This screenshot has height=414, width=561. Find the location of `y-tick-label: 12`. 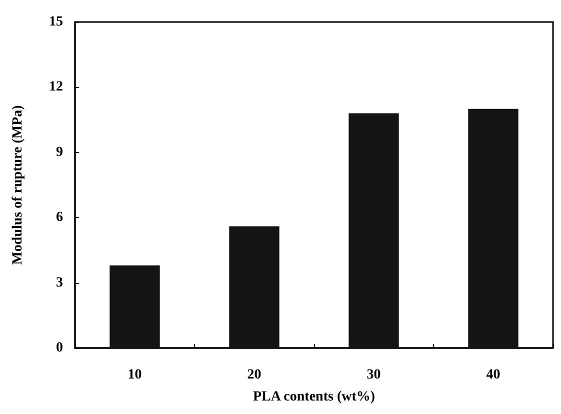

y-tick-label: 12 is located at coordinates (56, 87).